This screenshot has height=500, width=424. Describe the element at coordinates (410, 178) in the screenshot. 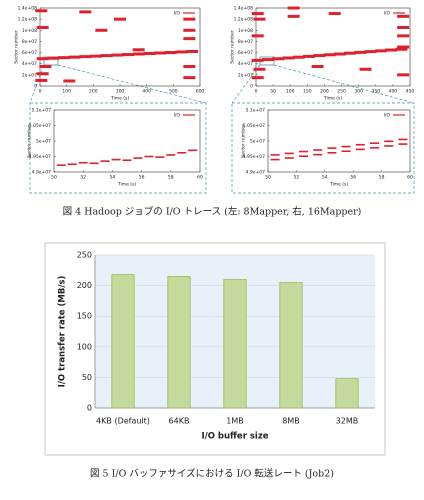

I see `x-tick-label: 60` at that location.